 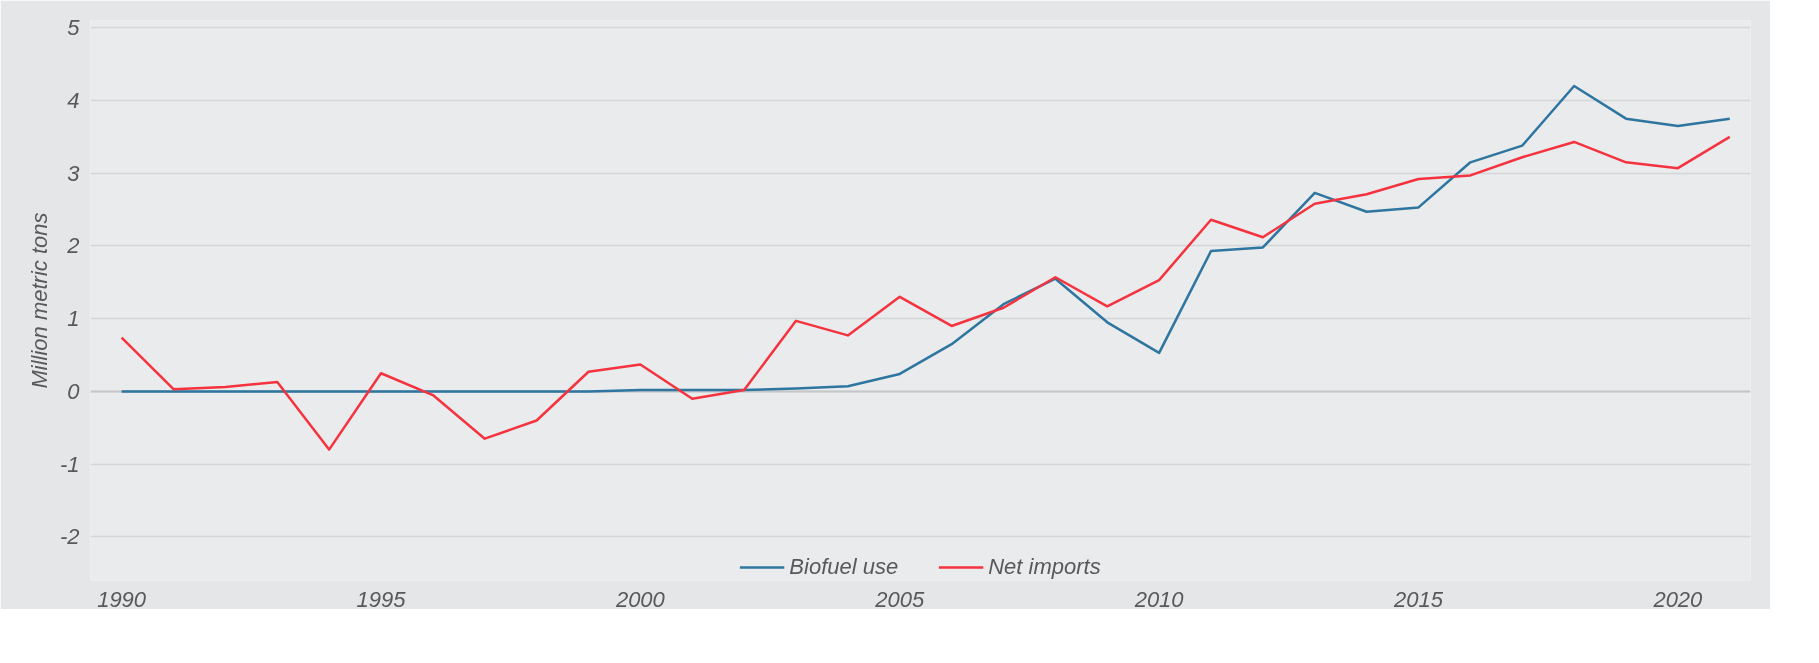 What do you see at coordinates (1418, 599) in the screenshot?
I see `x-tick-label: 2015` at bounding box center [1418, 599].